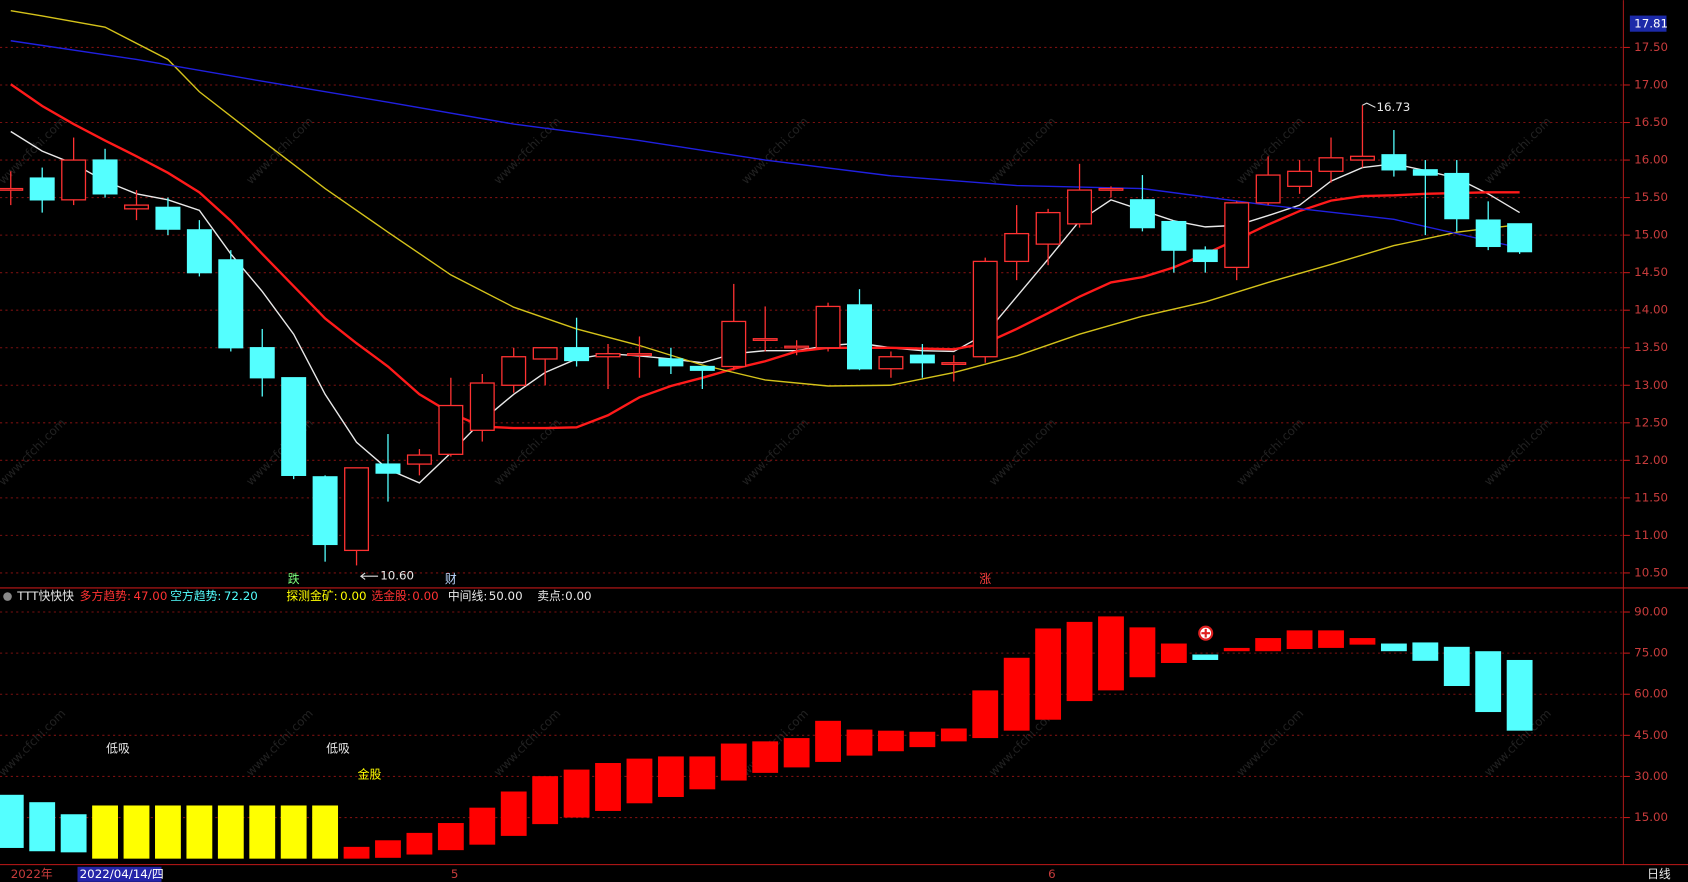  Describe the element at coordinates (390, 596) in the screenshot. I see `legend-name: 选金股:` at that location.